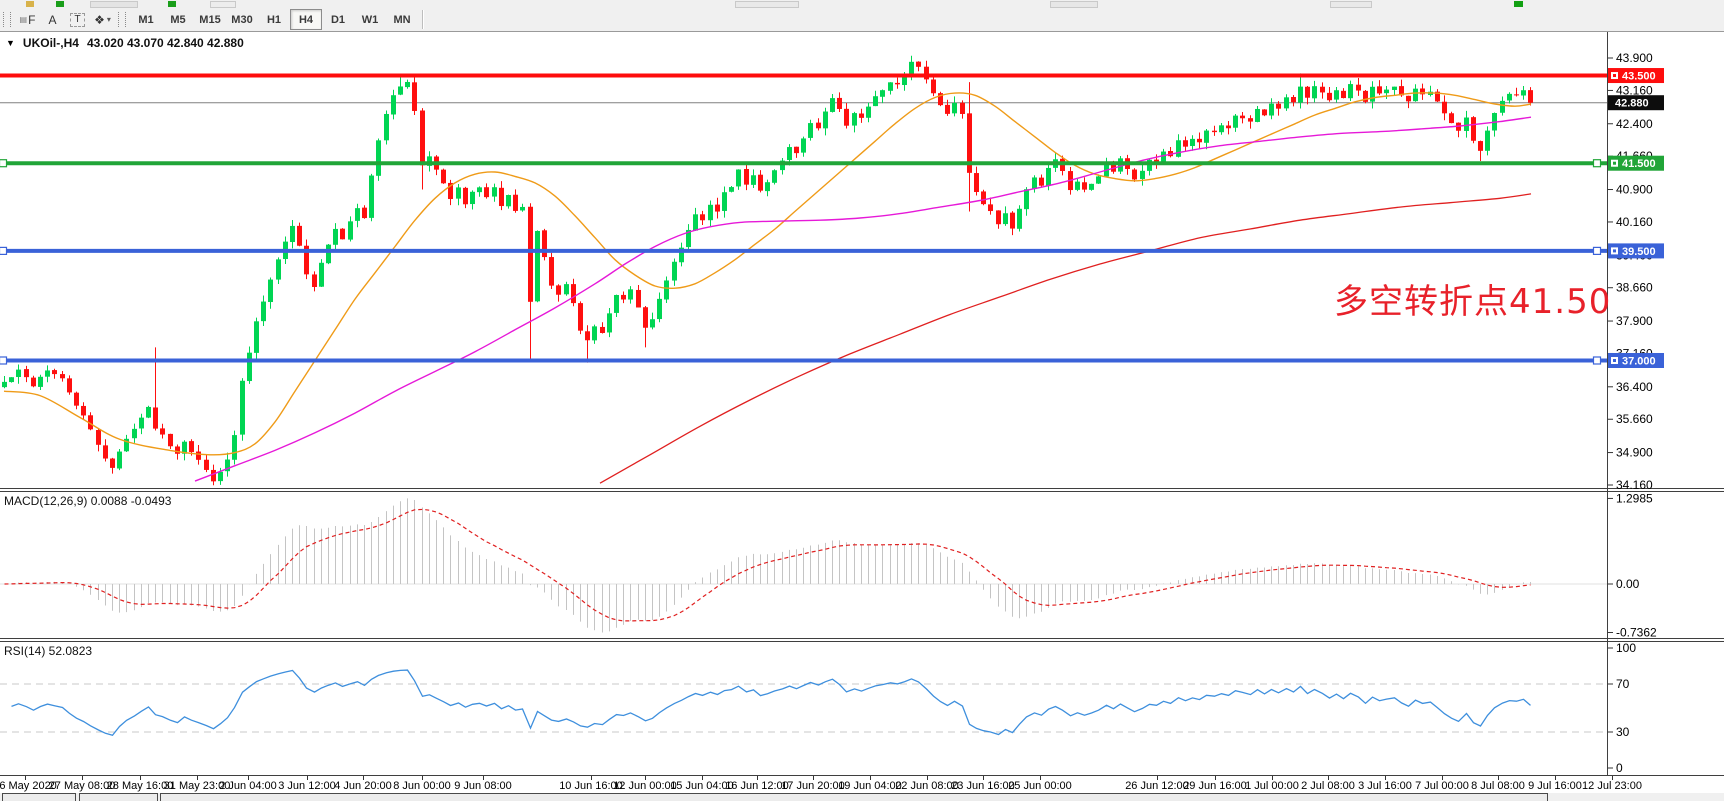 This screenshot has width=1724, height=801. Describe the element at coordinates (370, 19) in the screenshot. I see `timeframe-button-w1: W1` at that location.